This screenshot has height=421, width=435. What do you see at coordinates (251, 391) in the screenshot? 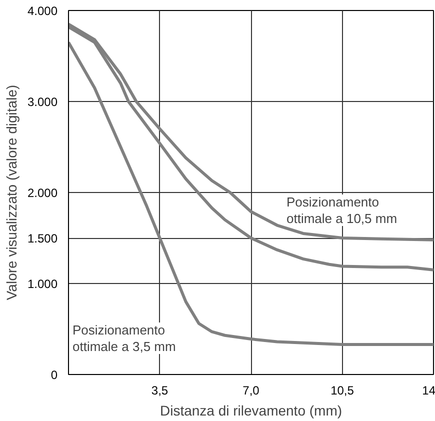
I see `x-tick-label: 7,0` at bounding box center [251, 391].